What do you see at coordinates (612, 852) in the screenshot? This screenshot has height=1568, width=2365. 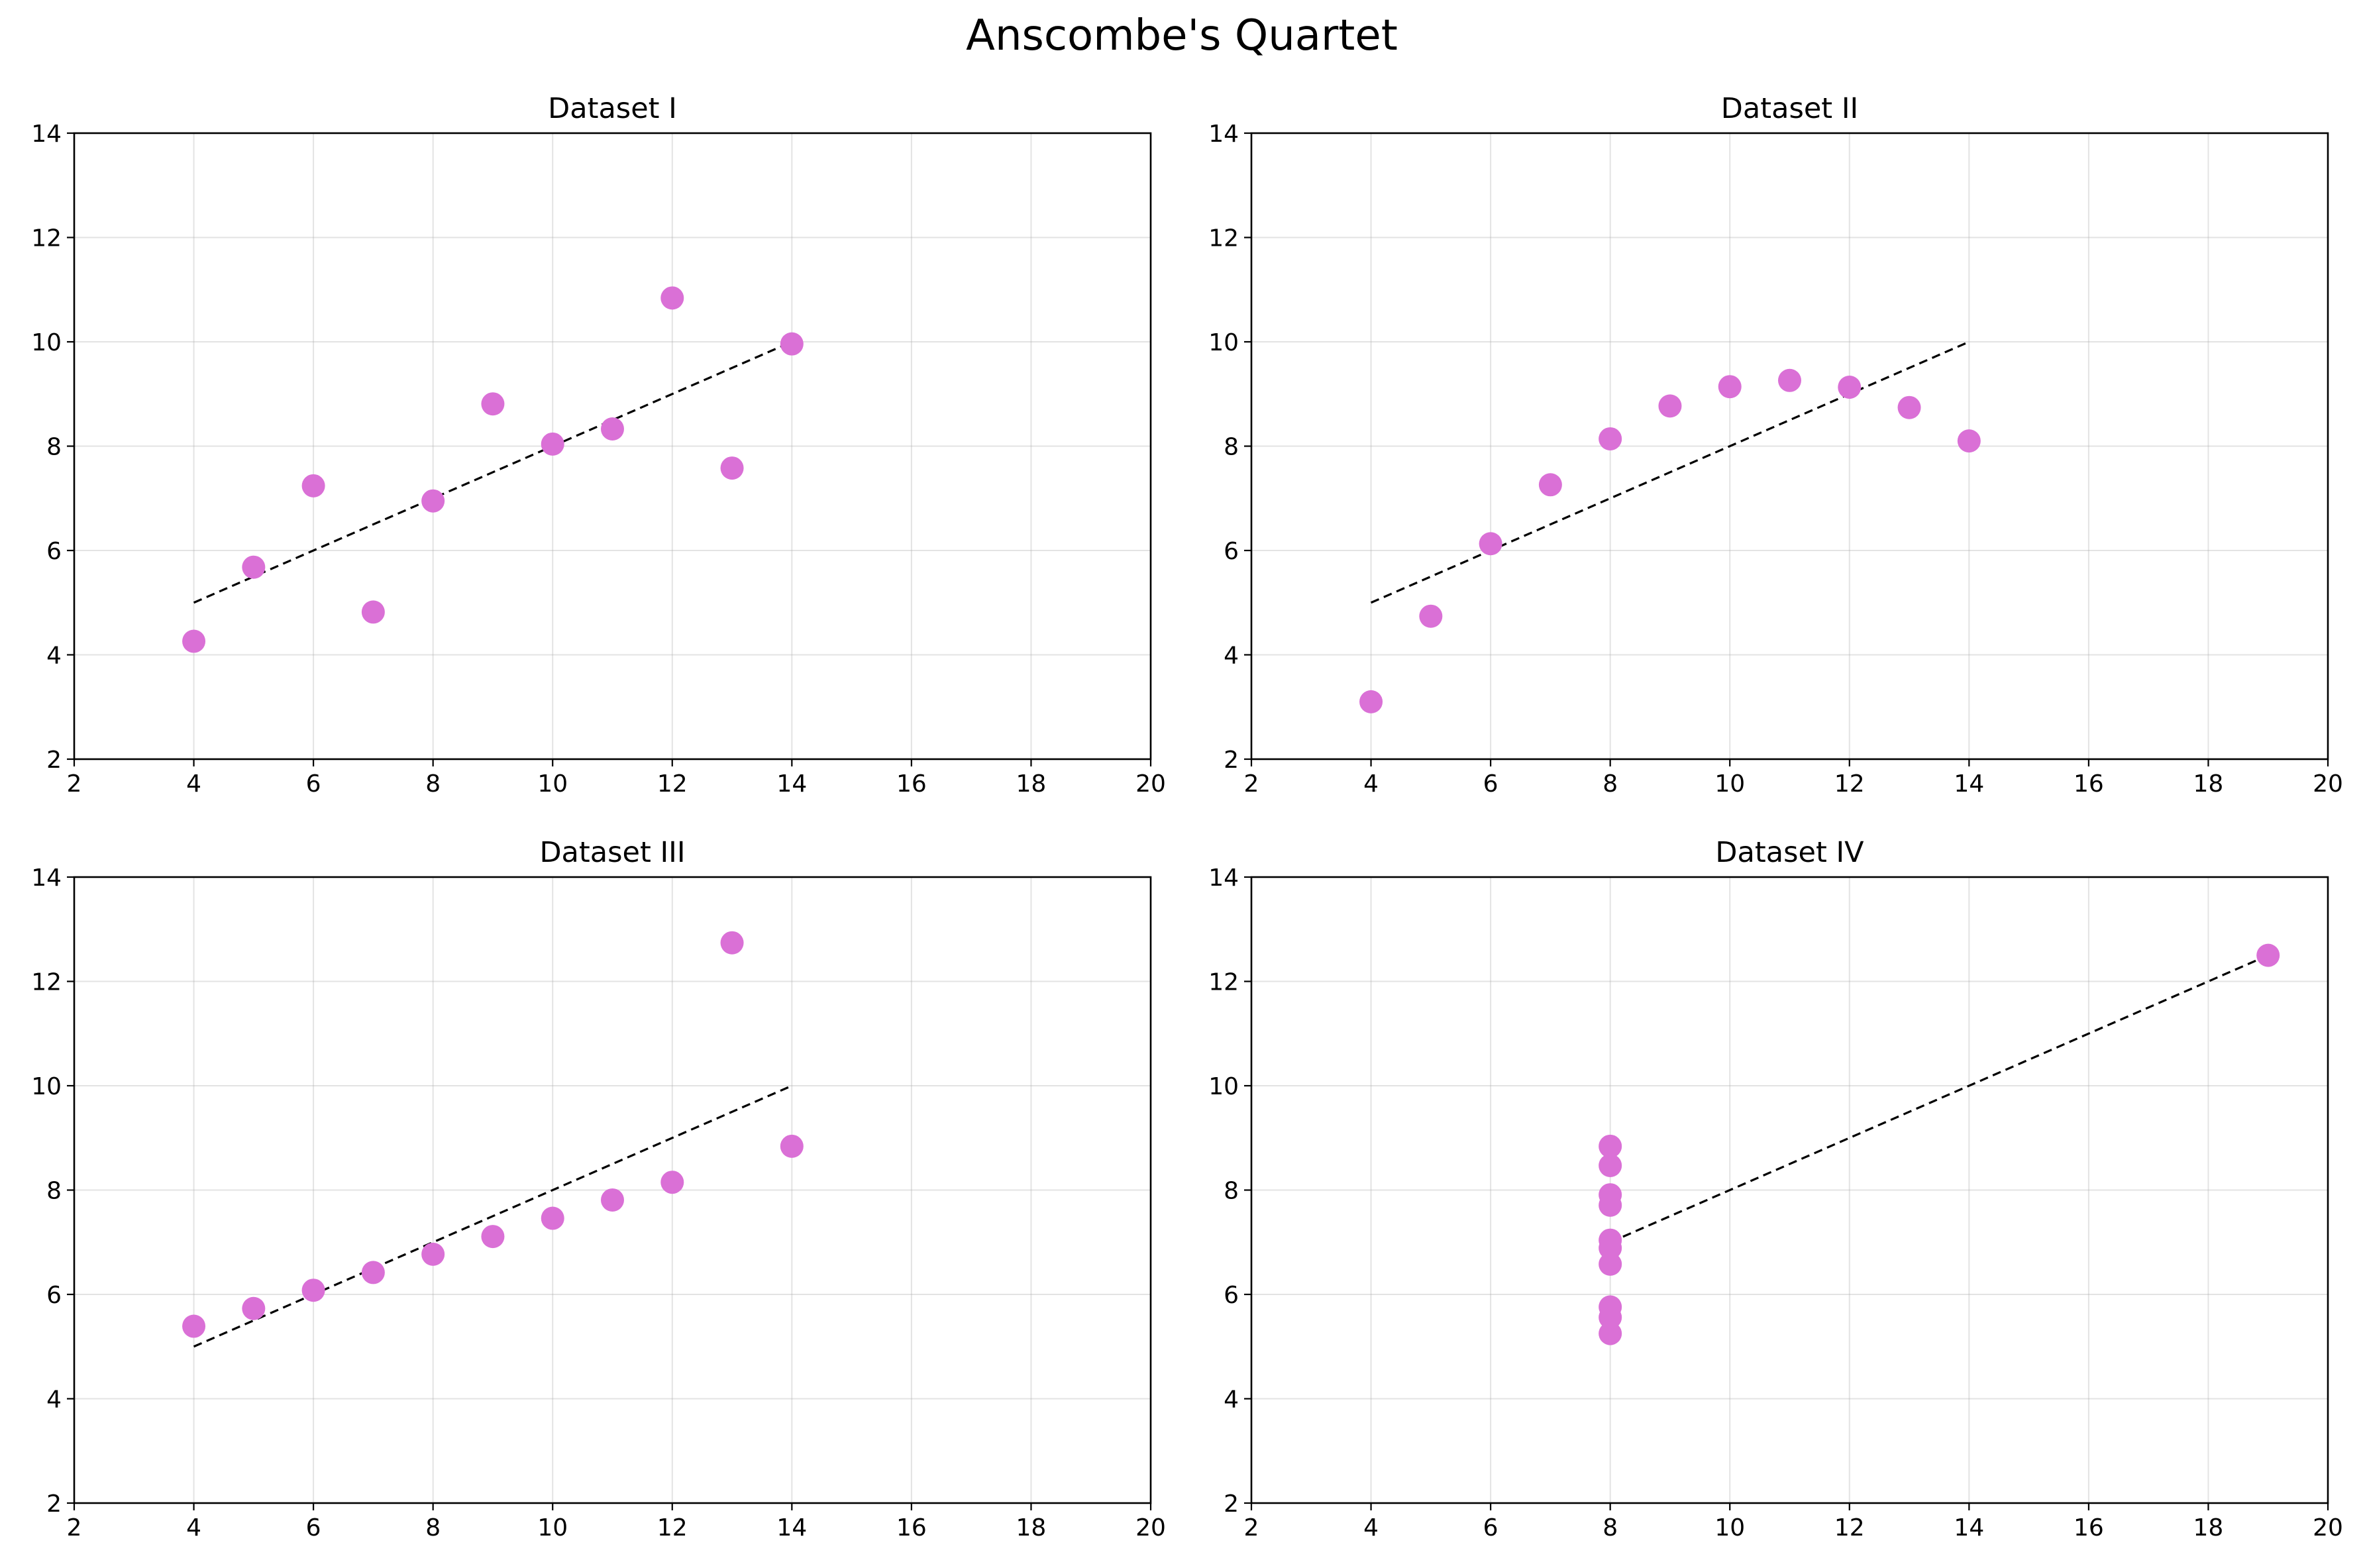 I see `panel-title: Dataset III` at bounding box center [612, 852].